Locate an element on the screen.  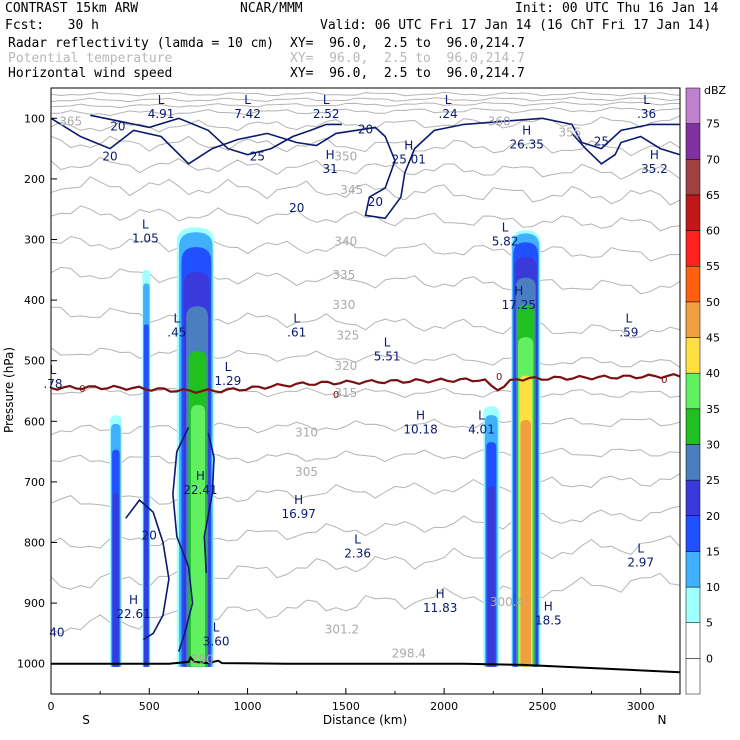
x-axis-start-label: S is located at coordinates (86, 720).